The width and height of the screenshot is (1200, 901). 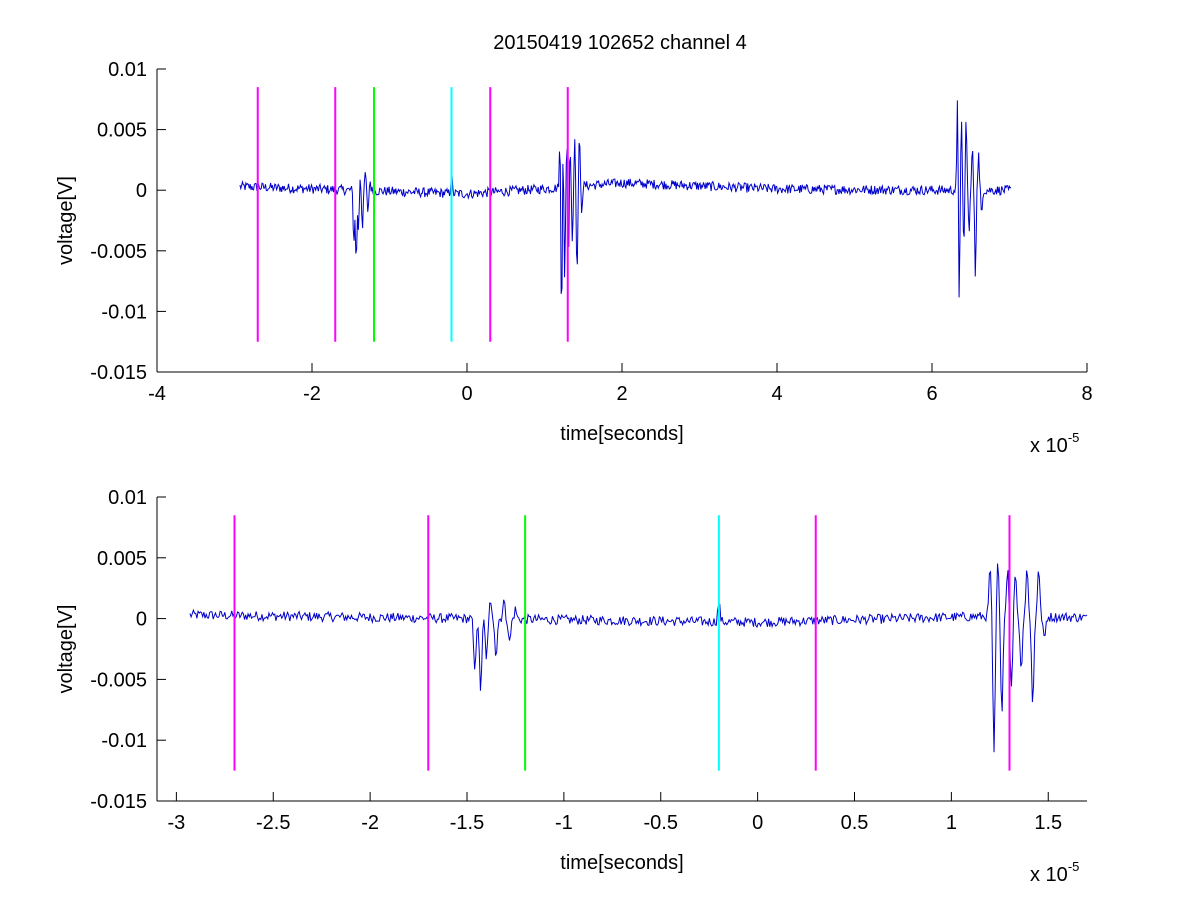 I want to click on x-tick-label: -2.5, so click(x=273, y=823).